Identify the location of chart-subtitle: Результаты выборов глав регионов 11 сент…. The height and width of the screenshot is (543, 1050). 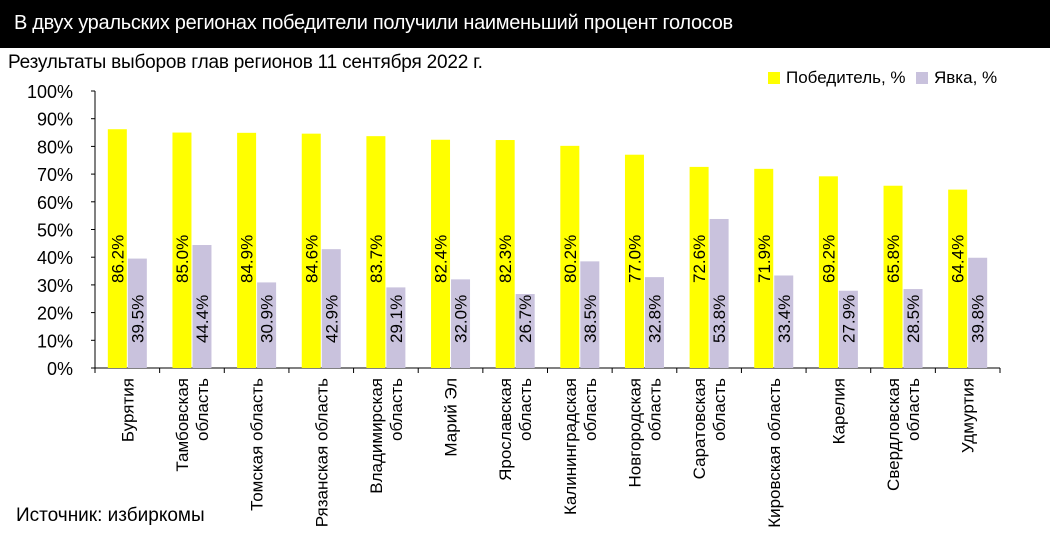
(245, 62).